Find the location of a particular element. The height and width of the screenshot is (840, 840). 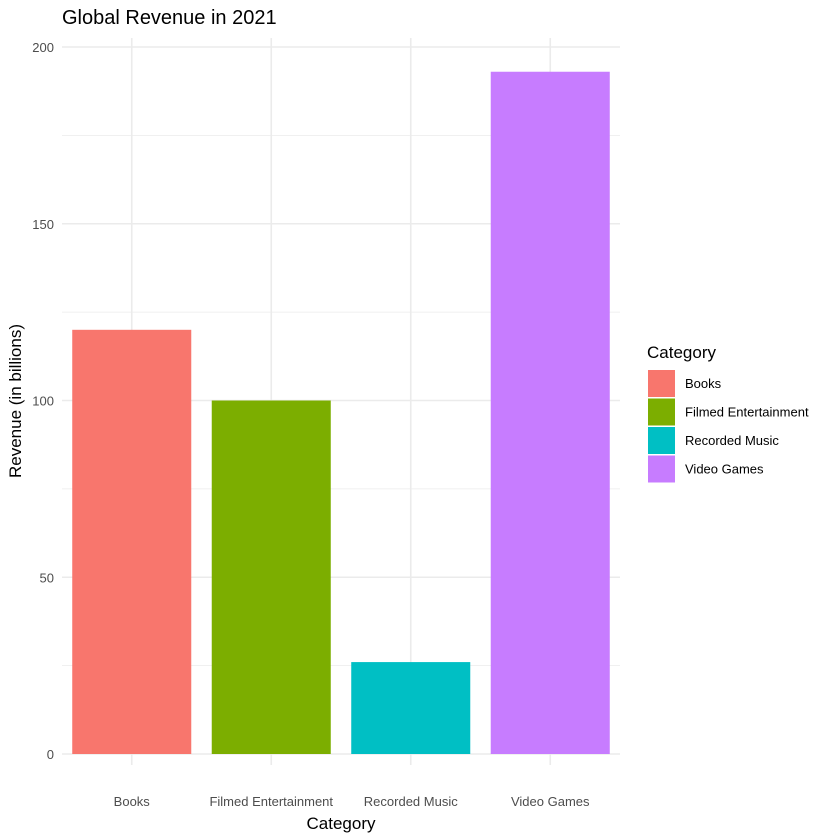

y-tick-label: 0 is located at coordinates (50, 754).